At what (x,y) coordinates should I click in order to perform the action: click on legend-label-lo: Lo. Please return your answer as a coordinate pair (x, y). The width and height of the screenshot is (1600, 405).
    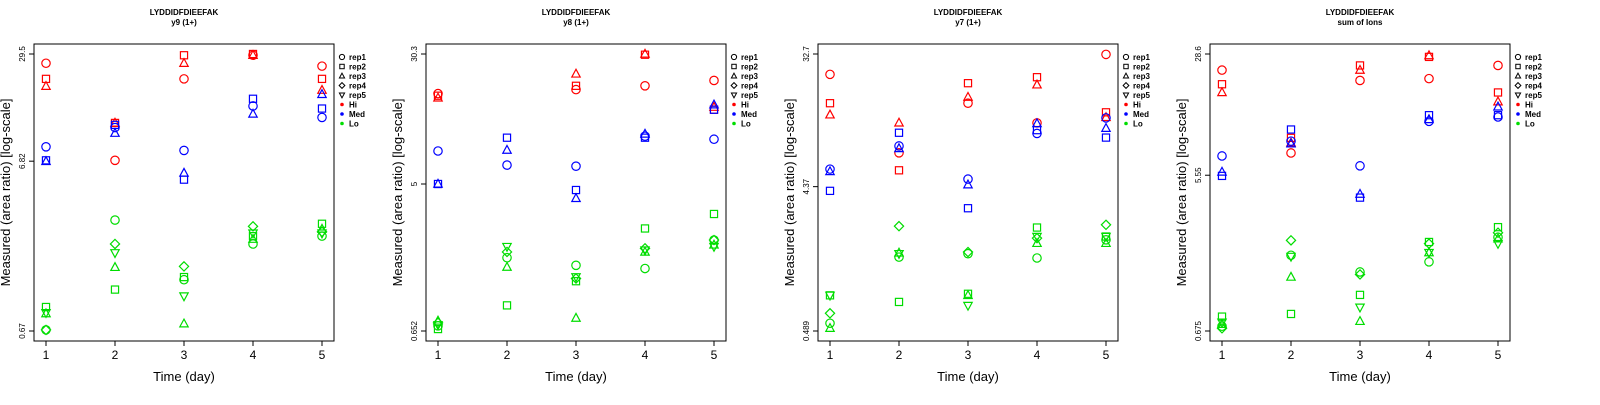
    Looking at the image, I should click on (1138, 124).